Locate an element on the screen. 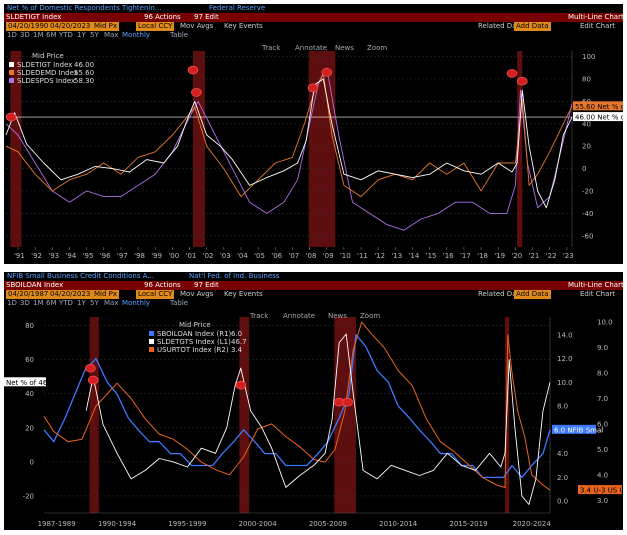 The width and height of the screenshot is (627, 535). legend-series-name: SLDETIGT Index is located at coordinates (44, 65).